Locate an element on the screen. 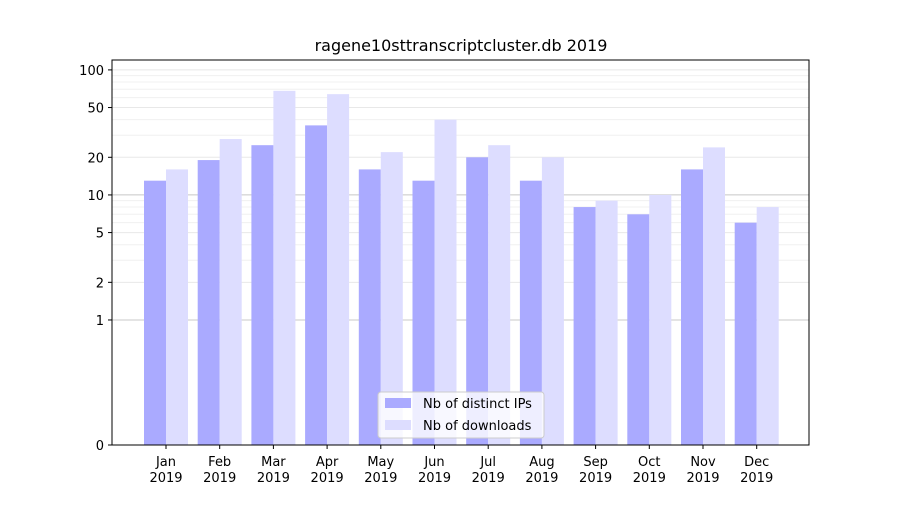 The height and width of the screenshot is (505, 900). y-tick-label: 10 is located at coordinates (95, 196).